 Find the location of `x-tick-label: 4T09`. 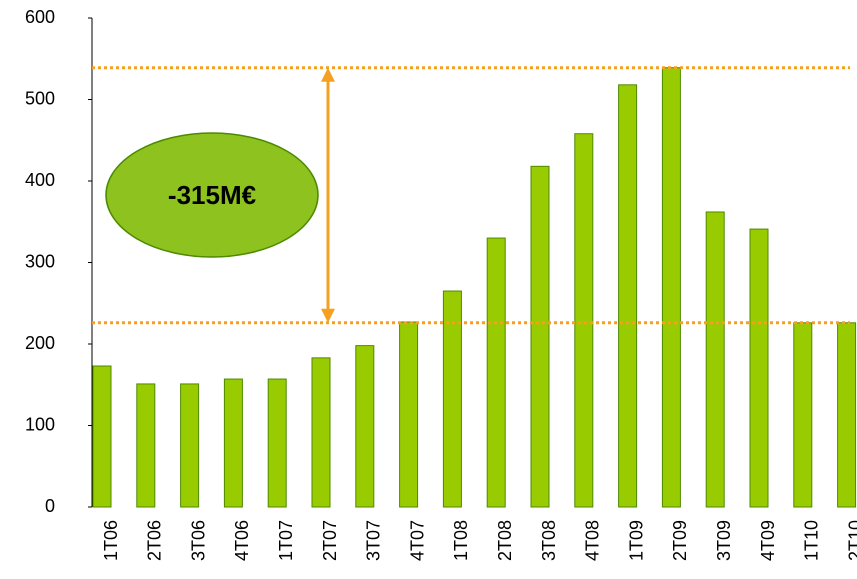

x-tick-label: 4T09 is located at coordinates (768, 540).